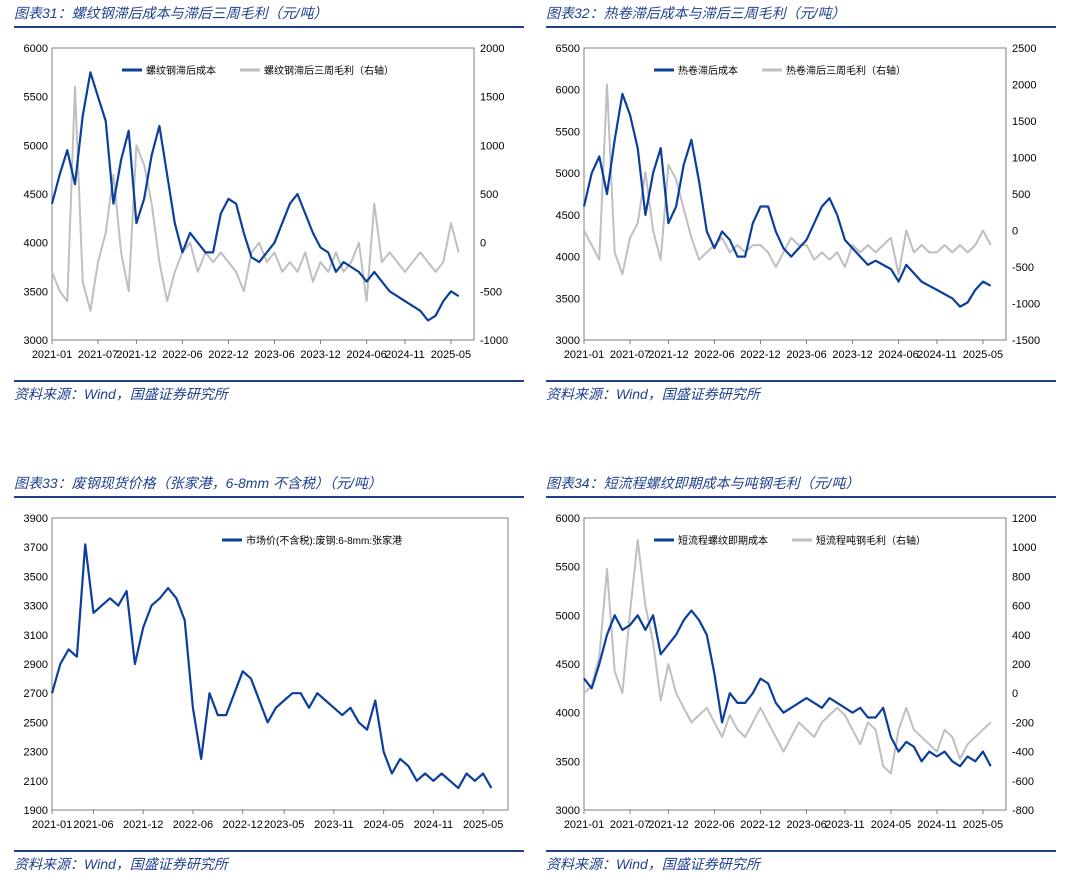 Image resolution: width=1065 pixels, height=876 pixels. I want to click on y-right-tick-label: -400, so click(1023, 753).